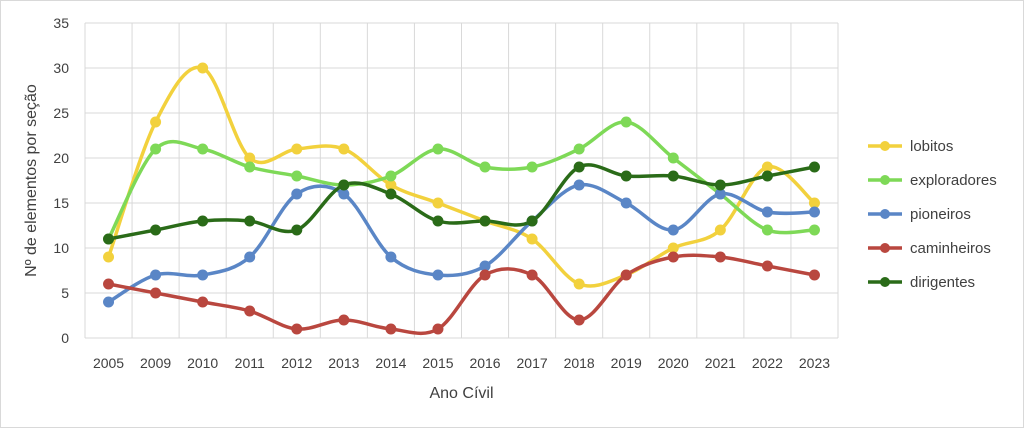 Image resolution: width=1024 pixels, height=428 pixels. Describe the element at coordinates (202, 363) in the screenshot. I see `x-tick-label: 2010` at that location.